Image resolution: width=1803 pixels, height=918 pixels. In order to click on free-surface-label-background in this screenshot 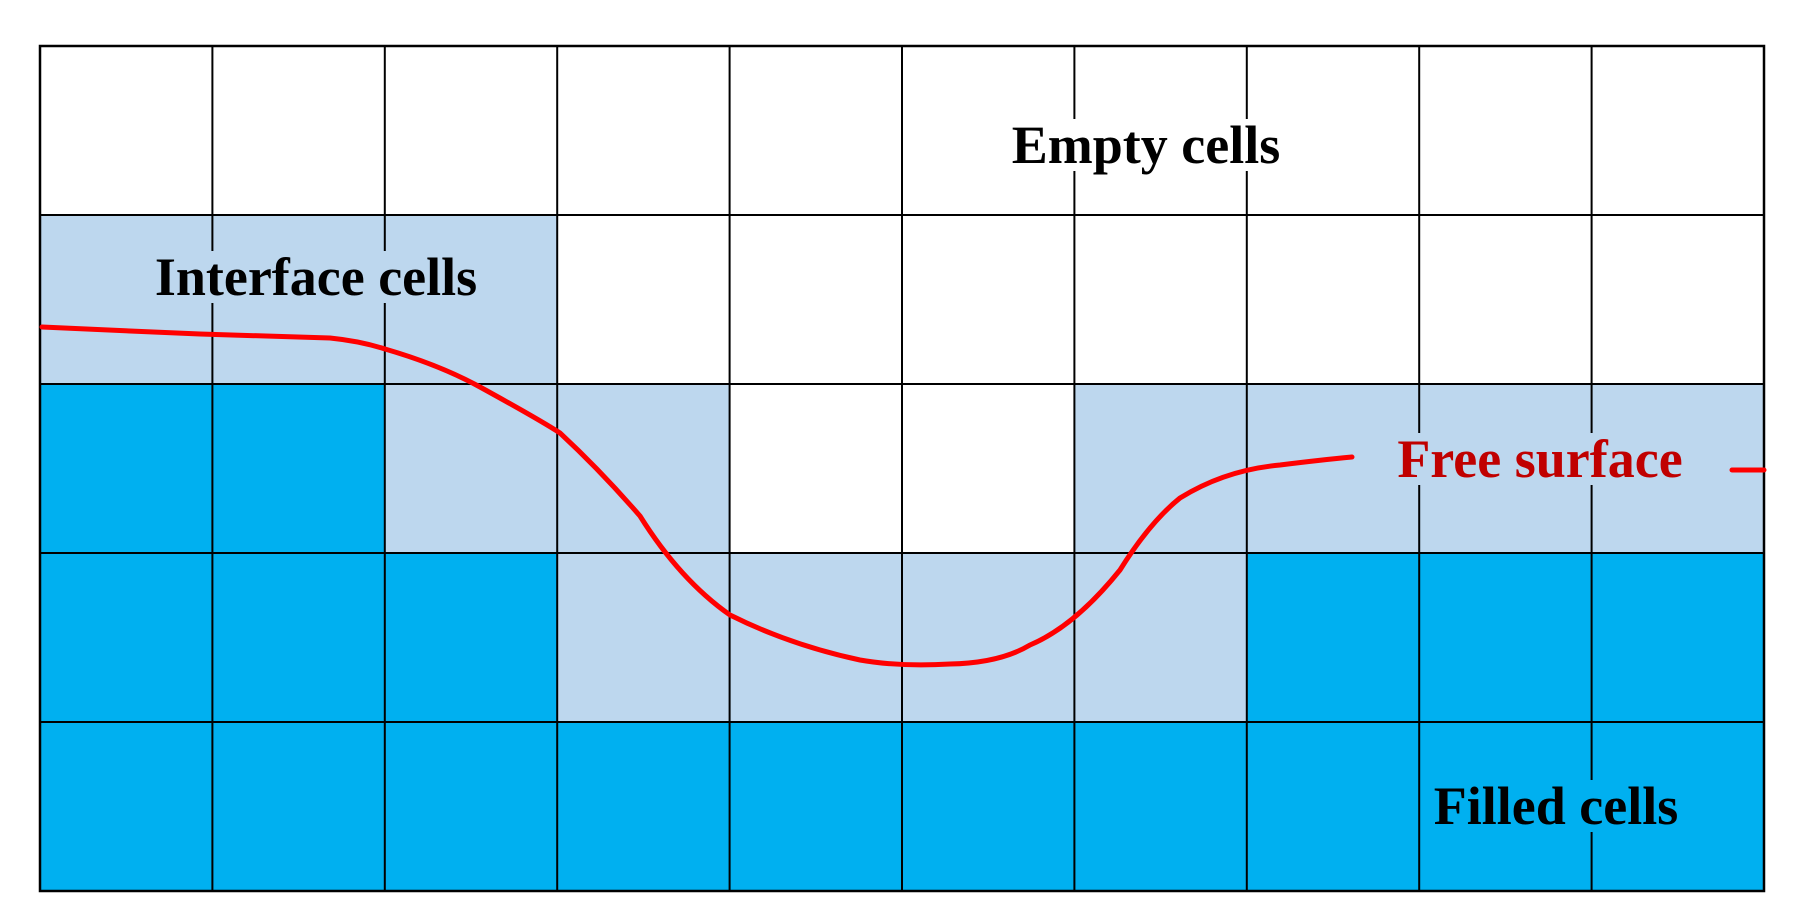, I will do `click(1540, 459)`.